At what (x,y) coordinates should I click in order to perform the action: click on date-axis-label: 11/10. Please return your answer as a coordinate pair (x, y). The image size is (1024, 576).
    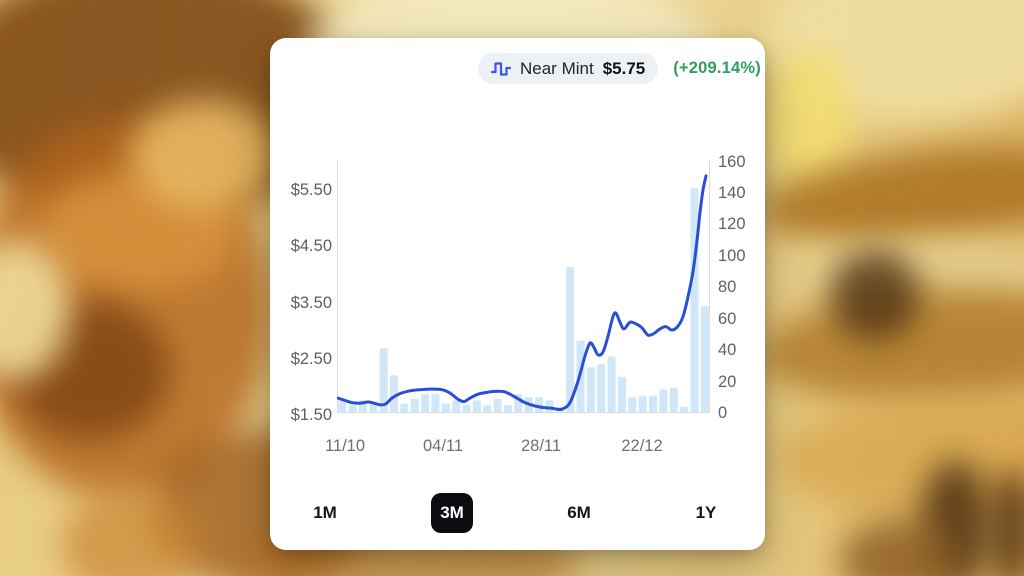
    Looking at the image, I should click on (345, 446).